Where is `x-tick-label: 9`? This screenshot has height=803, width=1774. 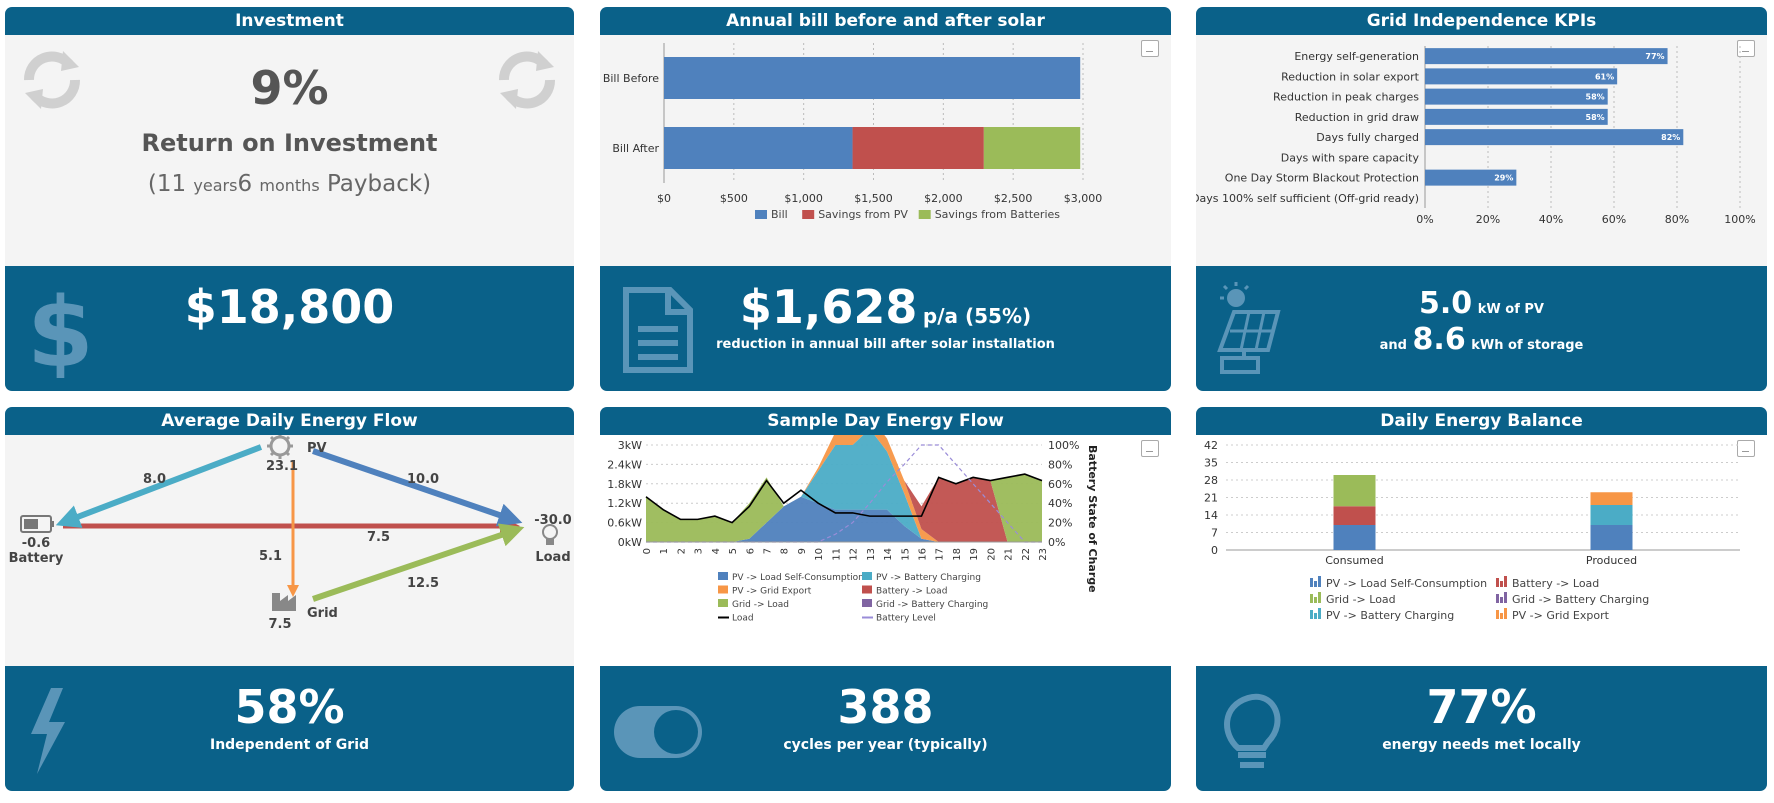 x-tick-label: 9 is located at coordinates (802, 551).